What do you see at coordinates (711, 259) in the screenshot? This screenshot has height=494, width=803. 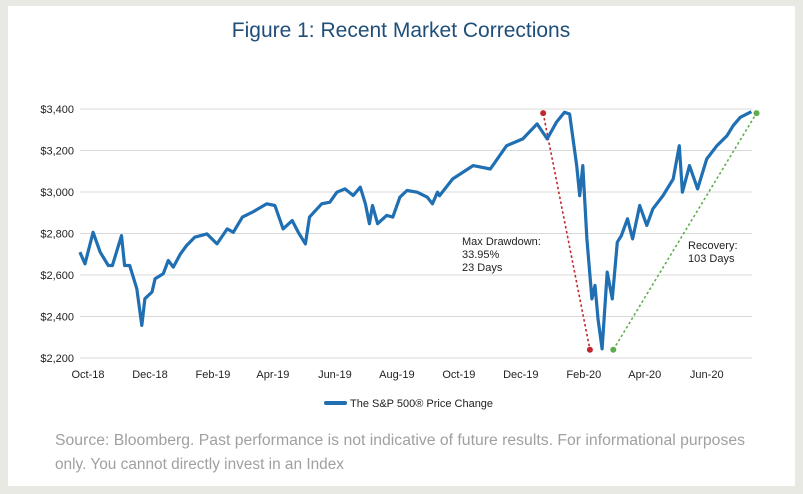 I see `annotation-label: 103 Days` at bounding box center [711, 259].